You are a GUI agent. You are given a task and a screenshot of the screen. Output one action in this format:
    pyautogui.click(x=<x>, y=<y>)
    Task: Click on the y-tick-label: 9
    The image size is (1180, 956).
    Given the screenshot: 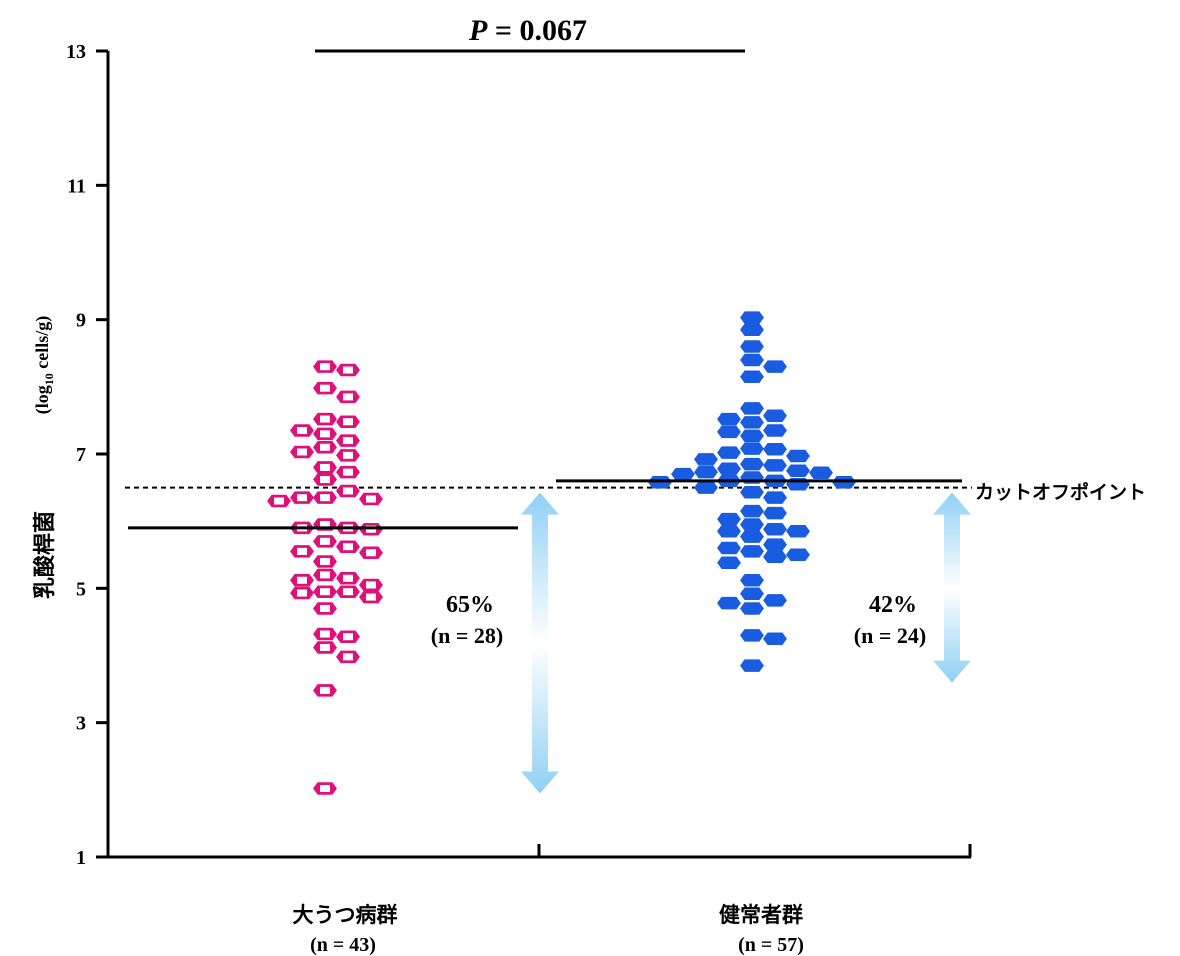 What is the action you would take?
    pyautogui.click(x=81, y=321)
    